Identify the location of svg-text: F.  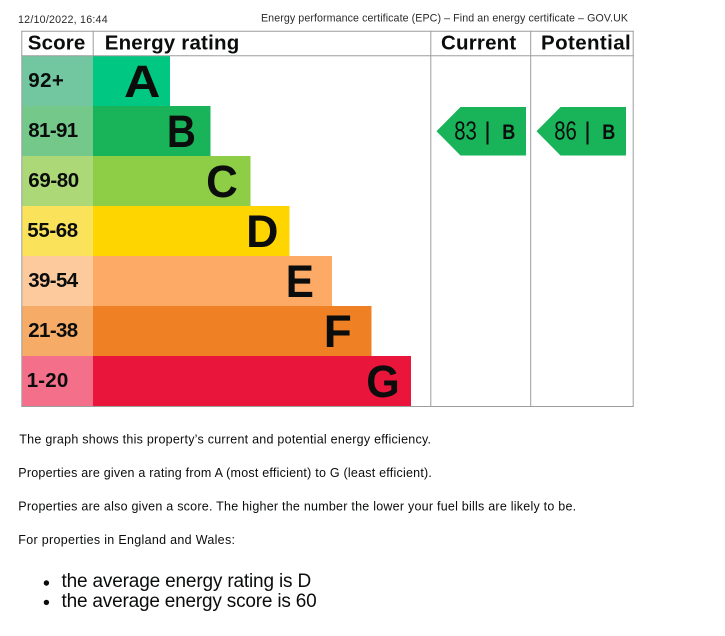
(338, 331).